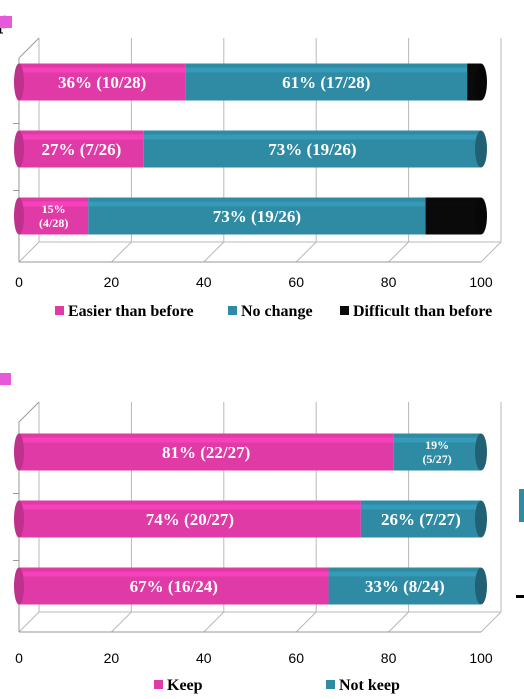 This screenshot has height=699, width=524. I want to click on bar-row-2: 27% (7/26) 73% (19/26), so click(250, 149).